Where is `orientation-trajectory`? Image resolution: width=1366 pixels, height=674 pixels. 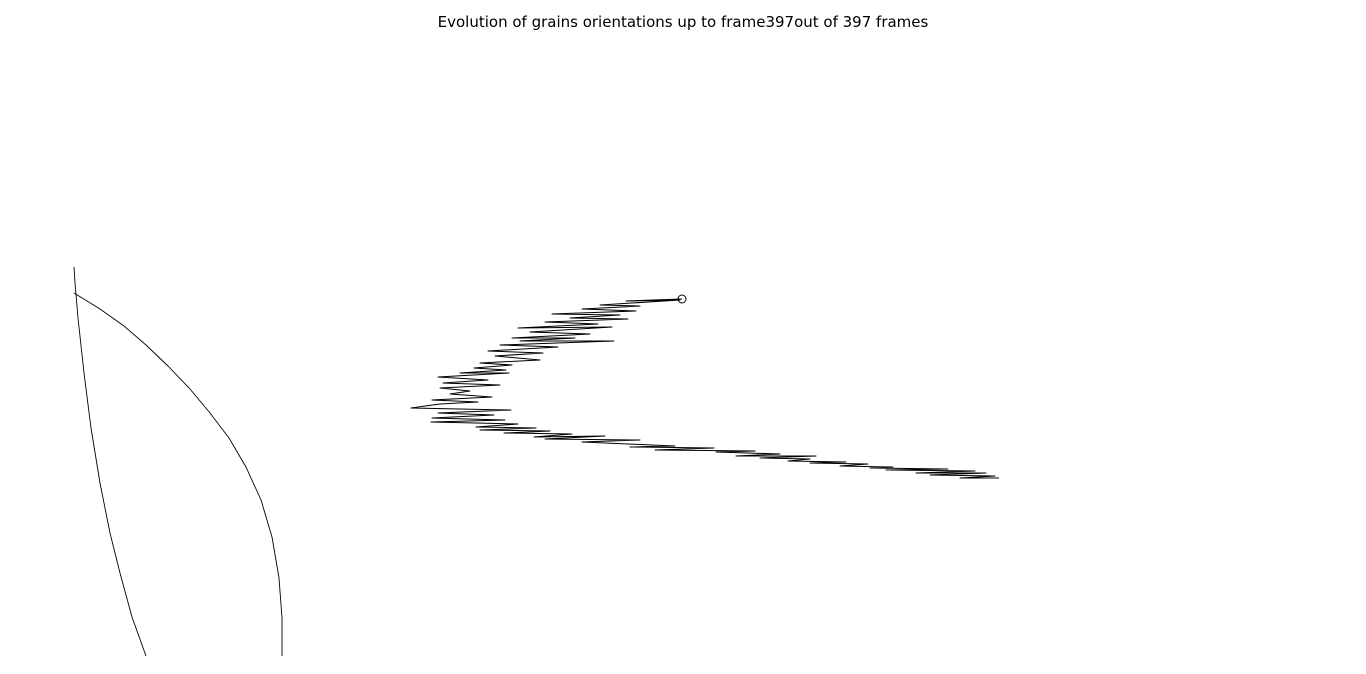 orientation-trajectory is located at coordinates (704, 388).